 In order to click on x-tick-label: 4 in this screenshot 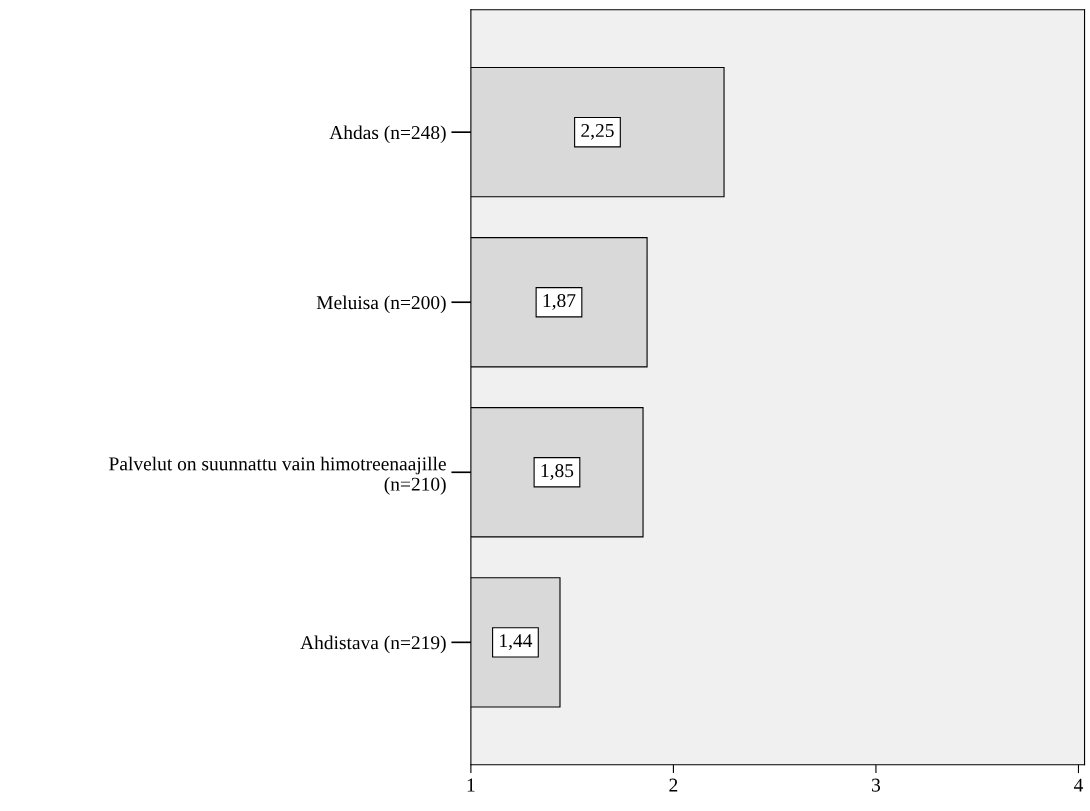, I will do `click(1078, 785)`.